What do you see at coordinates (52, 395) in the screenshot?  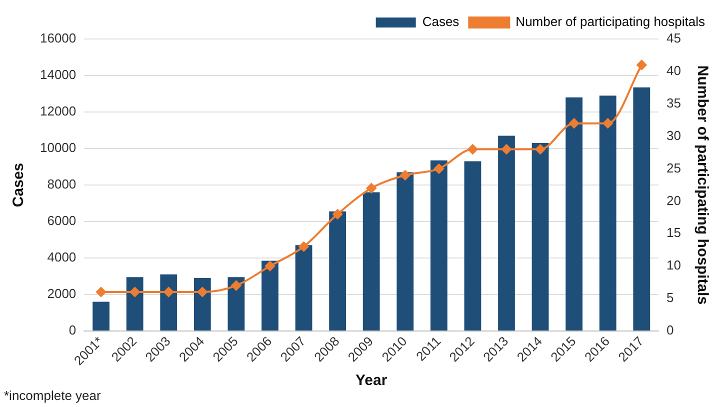 I see `text: *incomplete year` at bounding box center [52, 395].